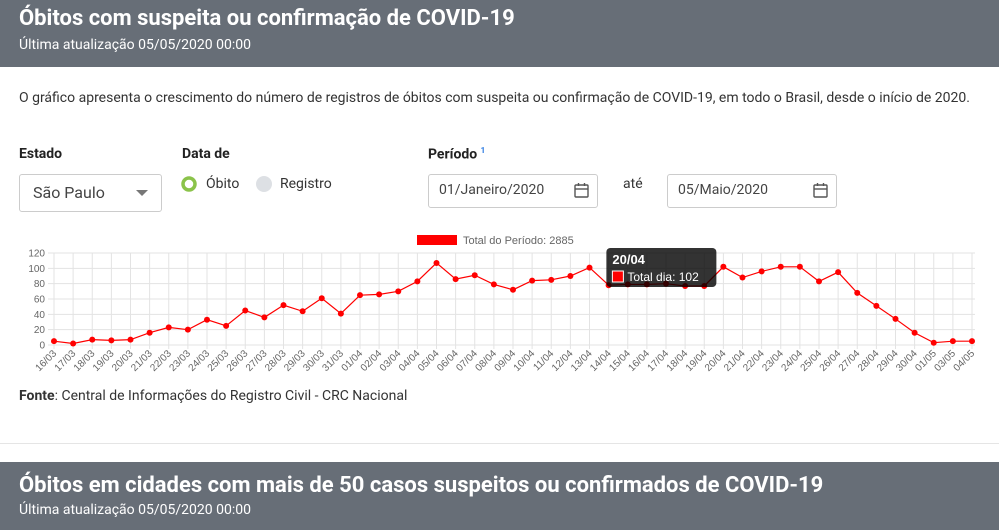 Image resolution: width=999 pixels, height=530 pixels. I want to click on date-input: 05/Maio/2020, so click(752, 191).